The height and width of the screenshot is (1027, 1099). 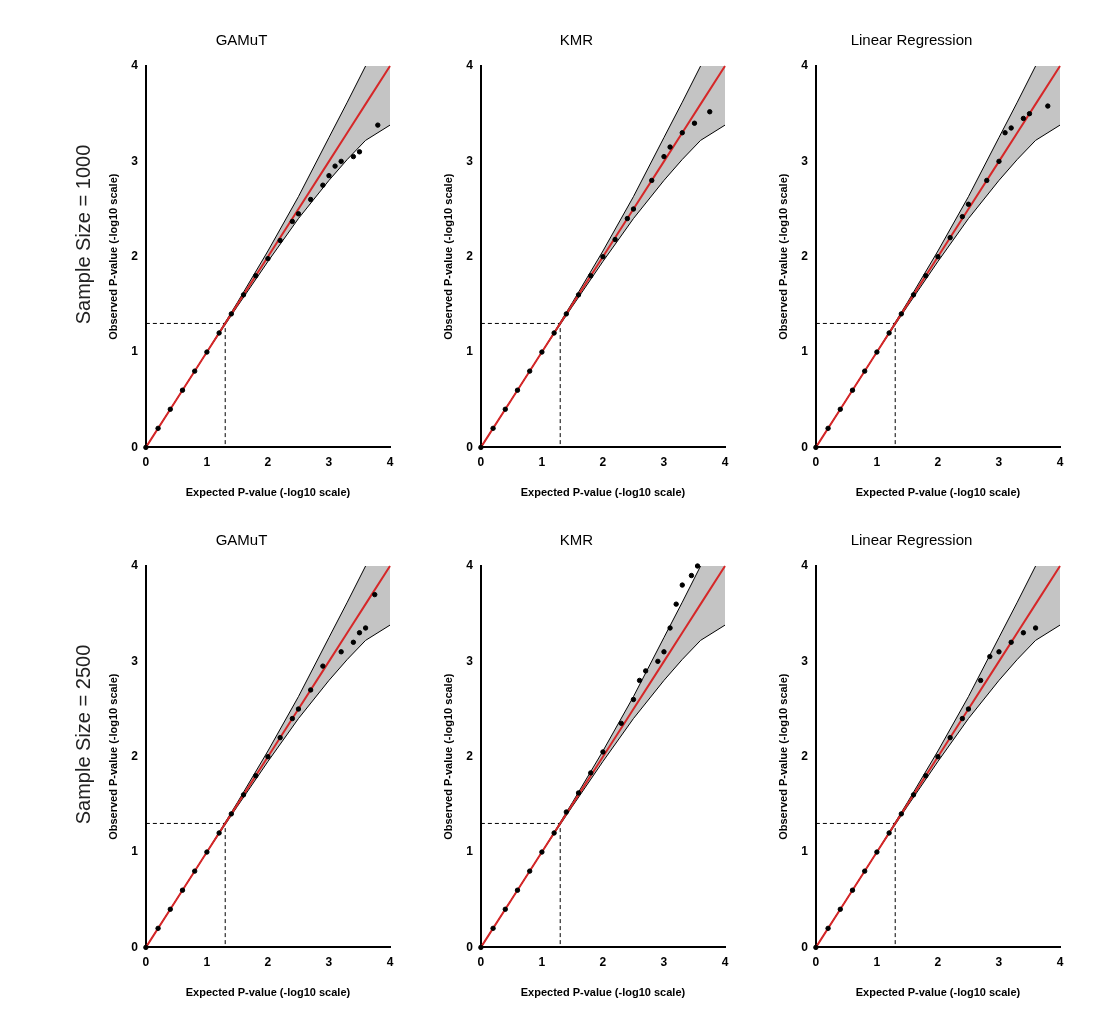 I want to click on text: Sample Size = 2500, so click(x=83, y=735).